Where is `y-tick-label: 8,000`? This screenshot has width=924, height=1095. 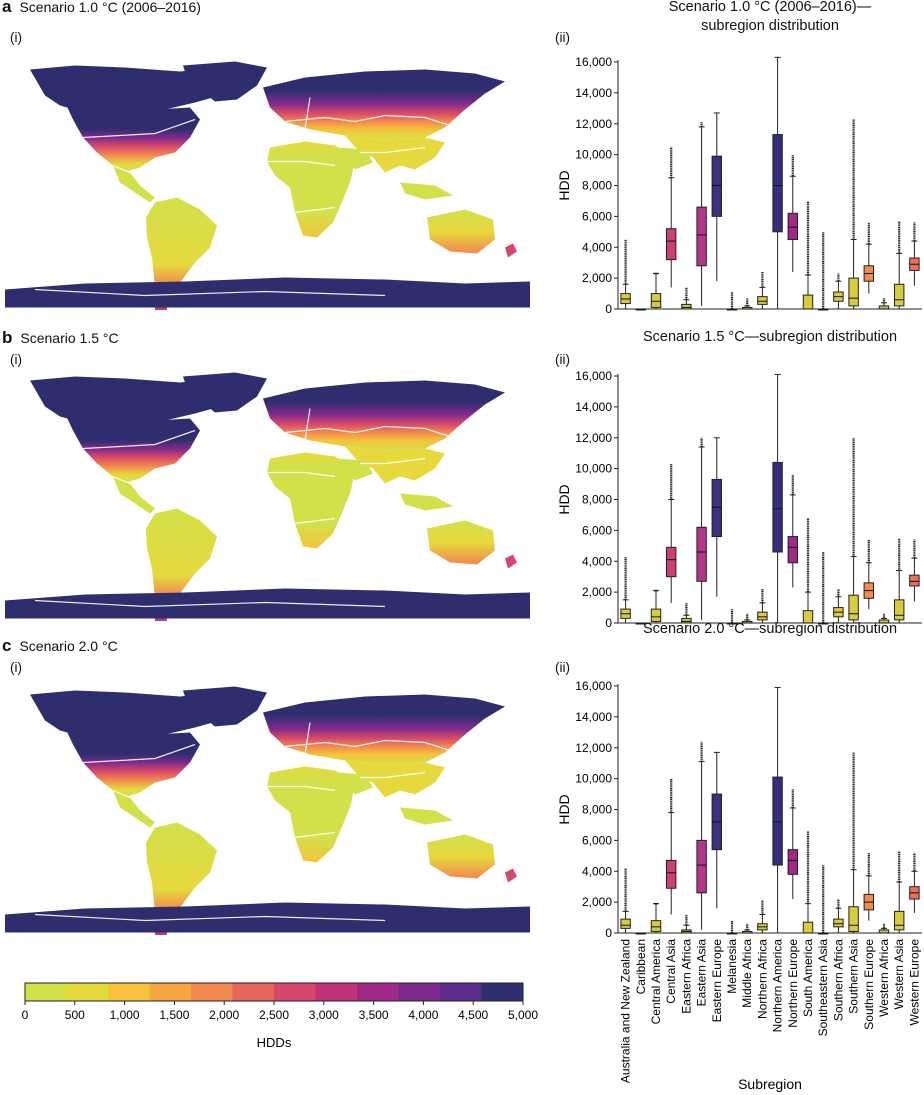 y-tick-label: 8,000 is located at coordinates (597, 500).